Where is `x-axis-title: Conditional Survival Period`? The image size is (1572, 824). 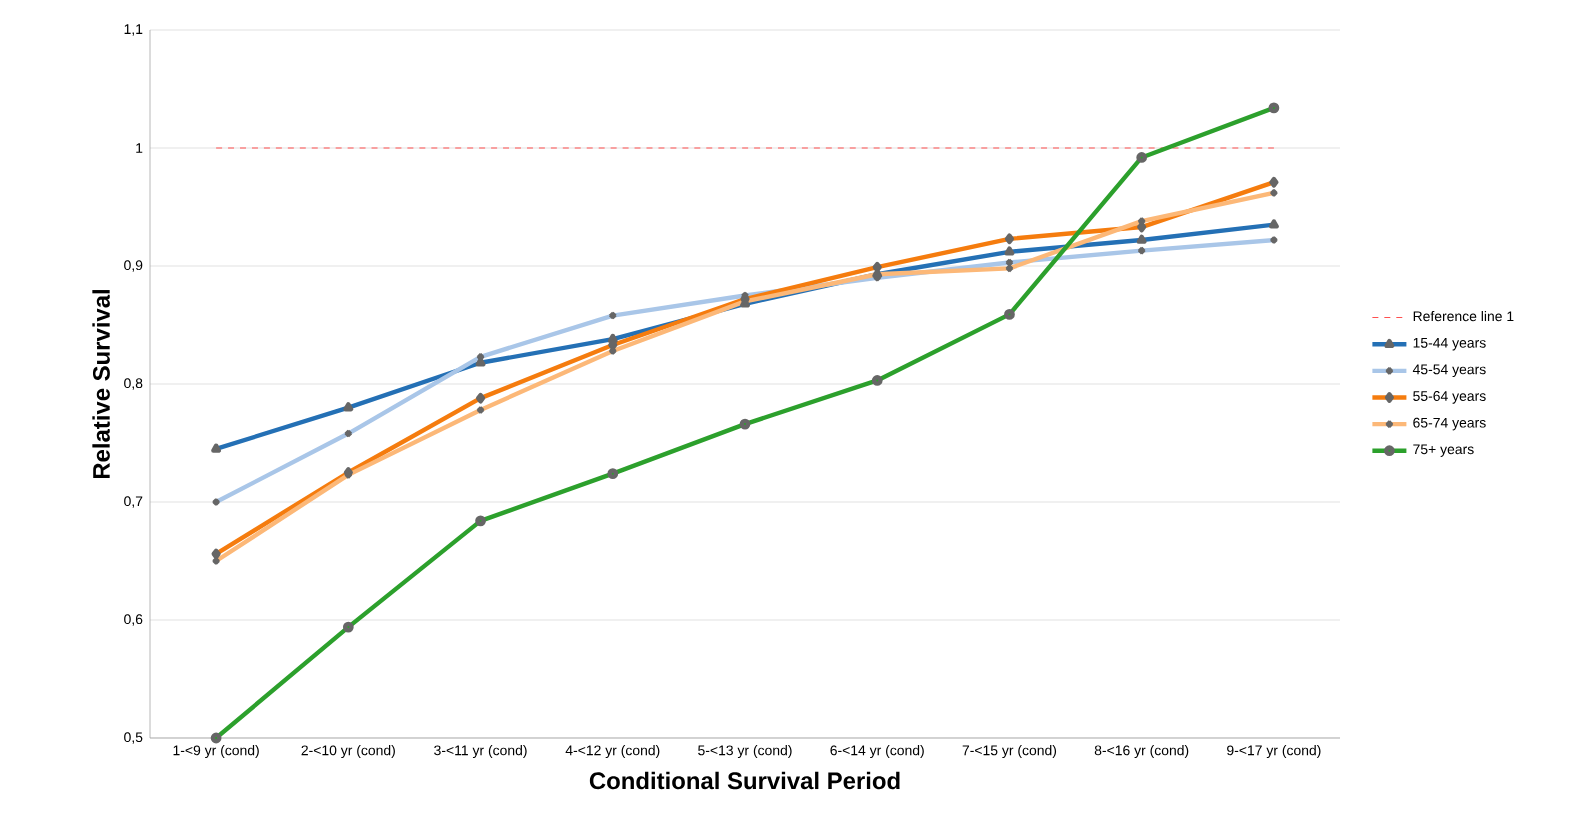 x-axis-title: Conditional Survival Period is located at coordinates (744, 780).